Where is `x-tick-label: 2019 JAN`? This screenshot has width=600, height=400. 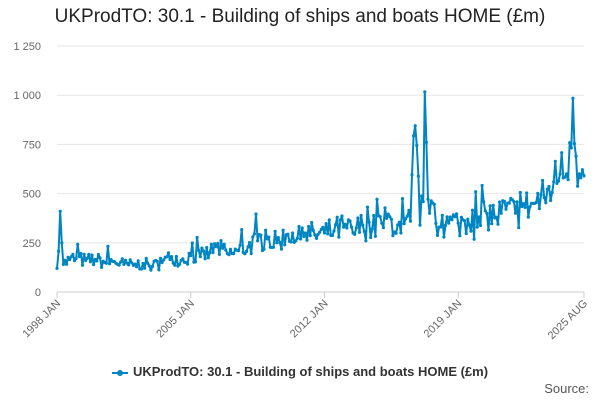
x-tick-label: 2019 JAN is located at coordinates (443, 319).